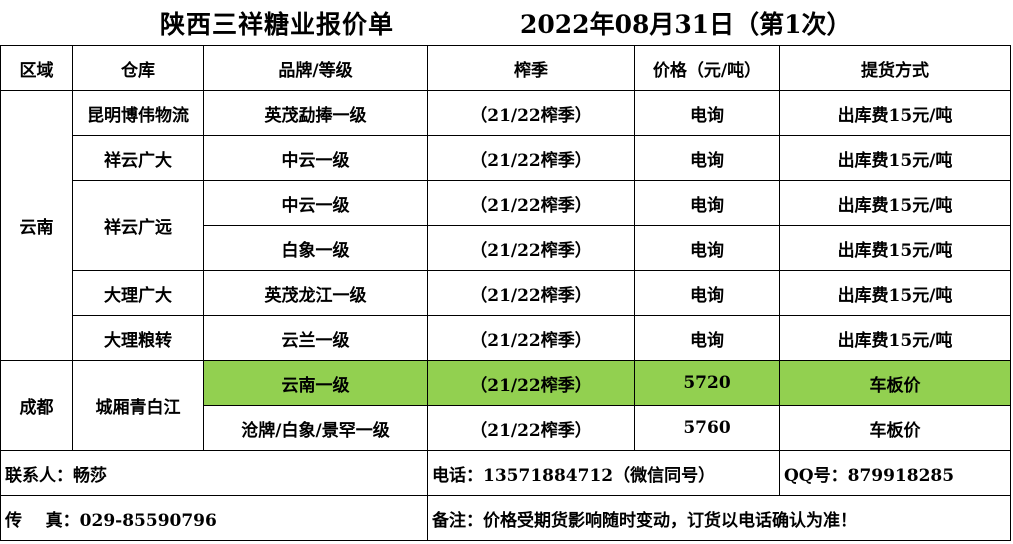 The width and height of the screenshot is (1013, 544). What do you see at coordinates (36, 225) in the screenshot?
I see `region-yunnan: 云南` at bounding box center [36, 225].